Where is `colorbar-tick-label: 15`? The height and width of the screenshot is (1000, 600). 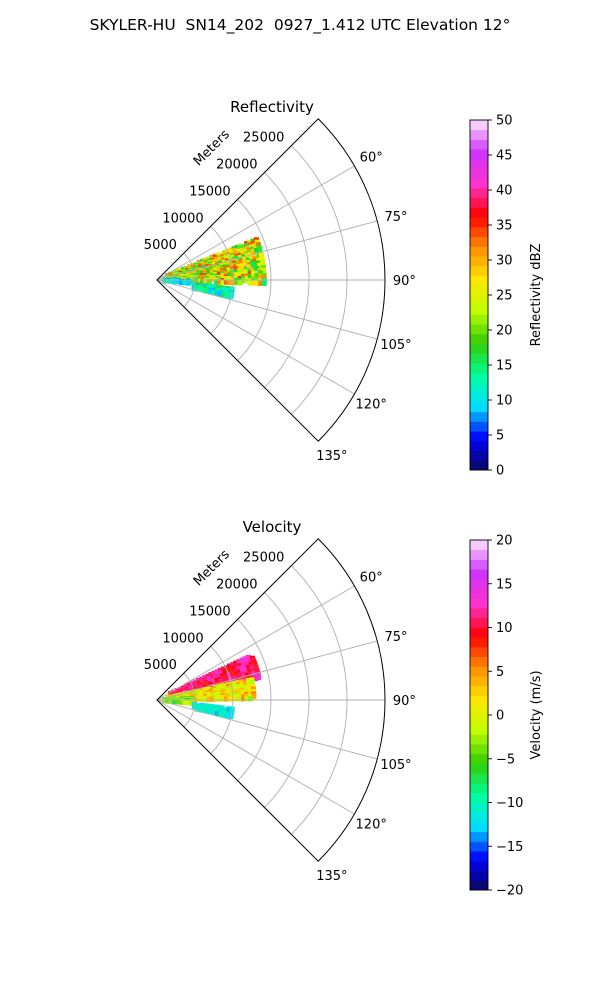
colorbar-tick-label: 15 is located at coordinates (504, 366).